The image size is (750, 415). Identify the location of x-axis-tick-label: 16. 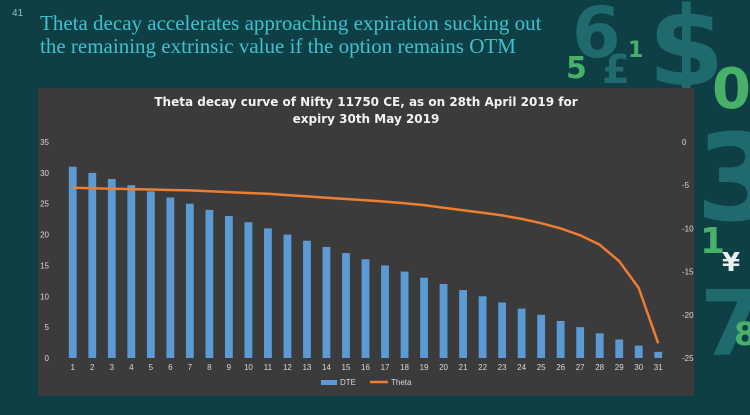
(365, 367).